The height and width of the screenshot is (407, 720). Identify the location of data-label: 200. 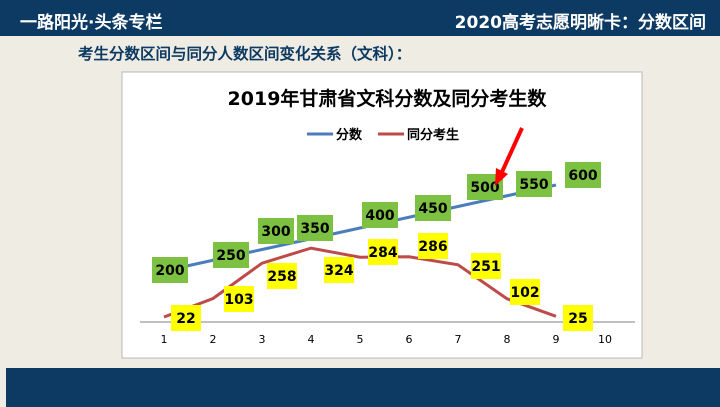
(170, 270).